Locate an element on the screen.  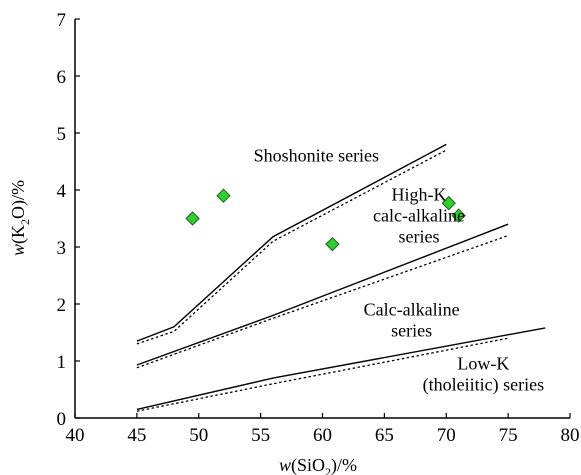
y-tick-label: 6 is located at coordinates (62, 77).